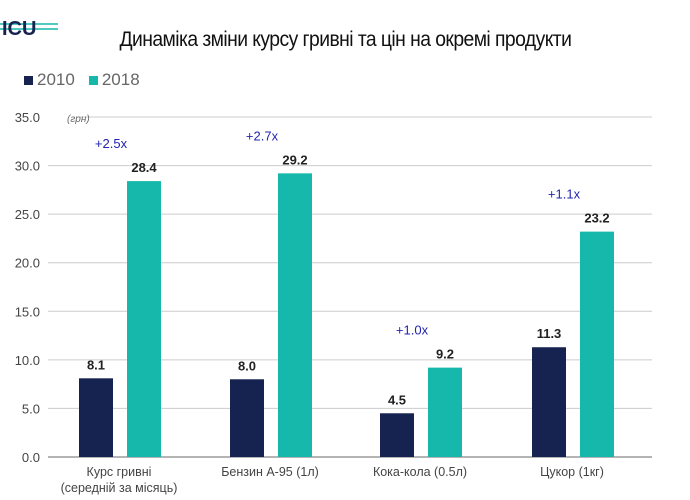 The height and width of the screenshot is (500, 690). What do you see at coordinates (549, 333) in the screenshot?
I see `data-label-2010: 11.3` at bounding box center [549, 333].